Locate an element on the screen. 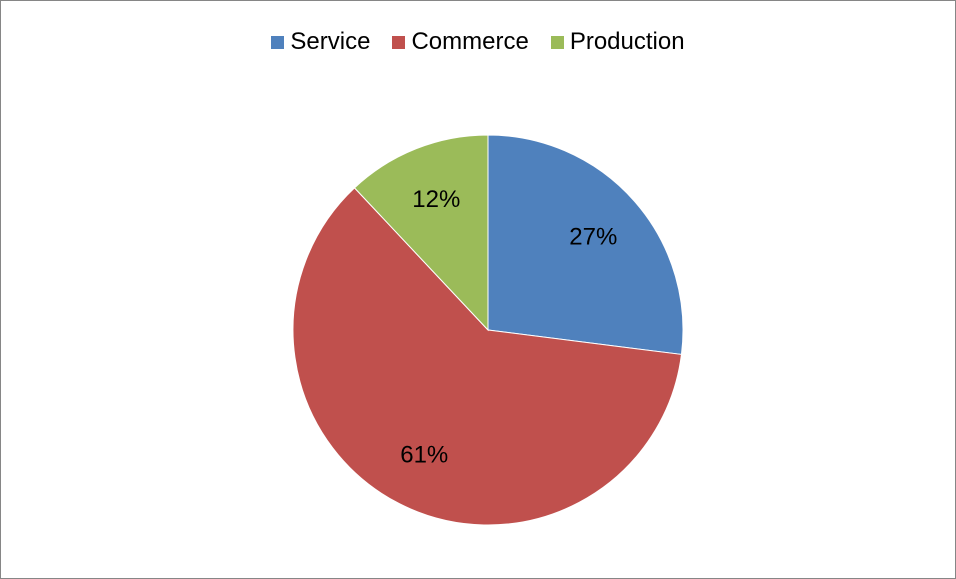 The width and height of the screenshot is (956, 579). legend-swatch-commerce is located at coordinates (399, 42).